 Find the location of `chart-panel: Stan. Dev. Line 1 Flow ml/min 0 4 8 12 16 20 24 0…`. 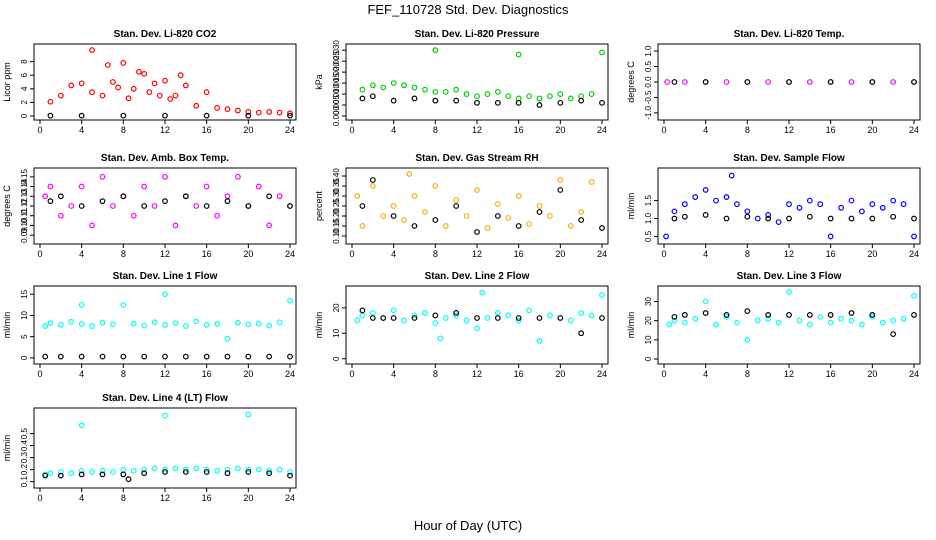

chart-panel: Stan. Dev. Line 1 Flow ml/min 0 4 8 12 16 20 24 0… is located at coordinates (149, 325).